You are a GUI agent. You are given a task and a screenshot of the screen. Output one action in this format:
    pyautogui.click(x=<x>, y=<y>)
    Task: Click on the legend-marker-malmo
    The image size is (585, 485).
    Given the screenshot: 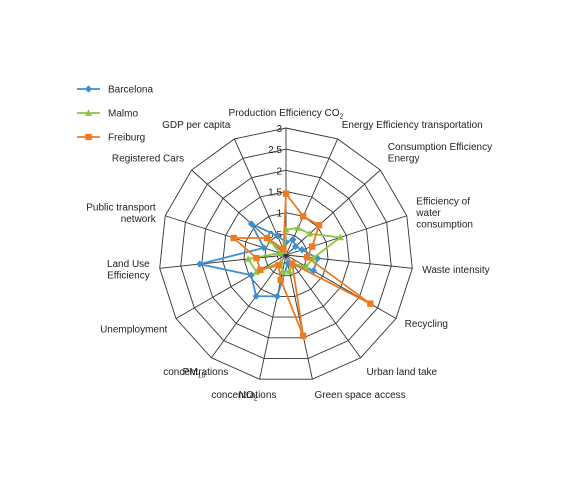 What is the action you would take?
    pyautogui.click(x=88, y=112)
    